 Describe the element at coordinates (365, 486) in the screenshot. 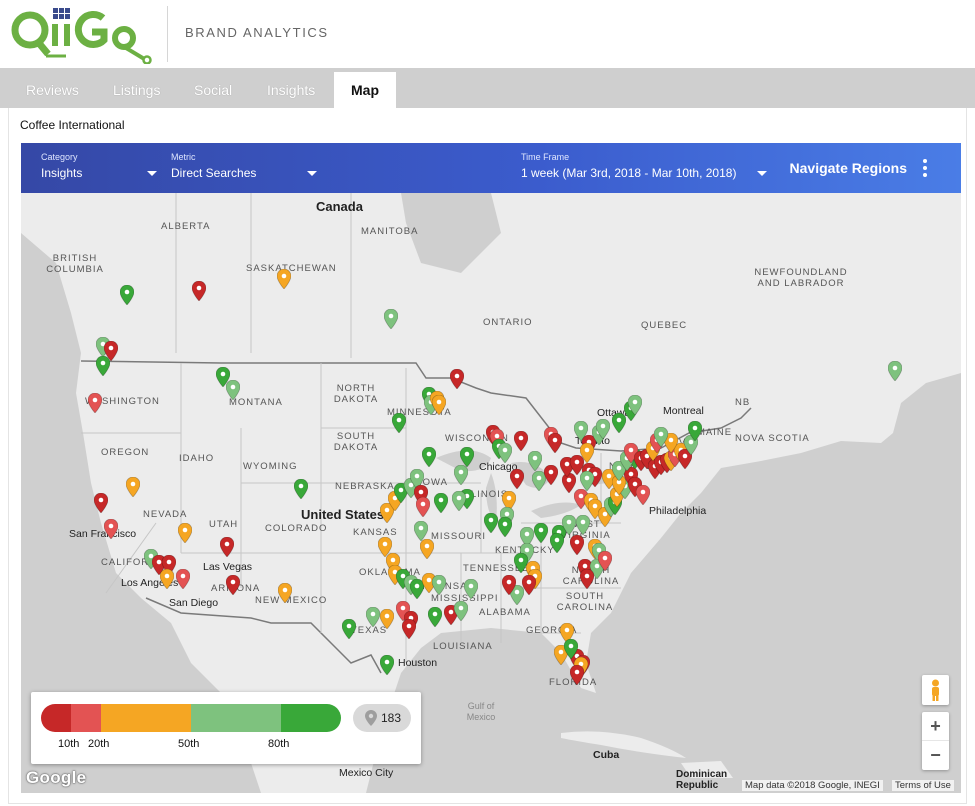

I see `region-label-nebraska: NEBRASKA` at that location.